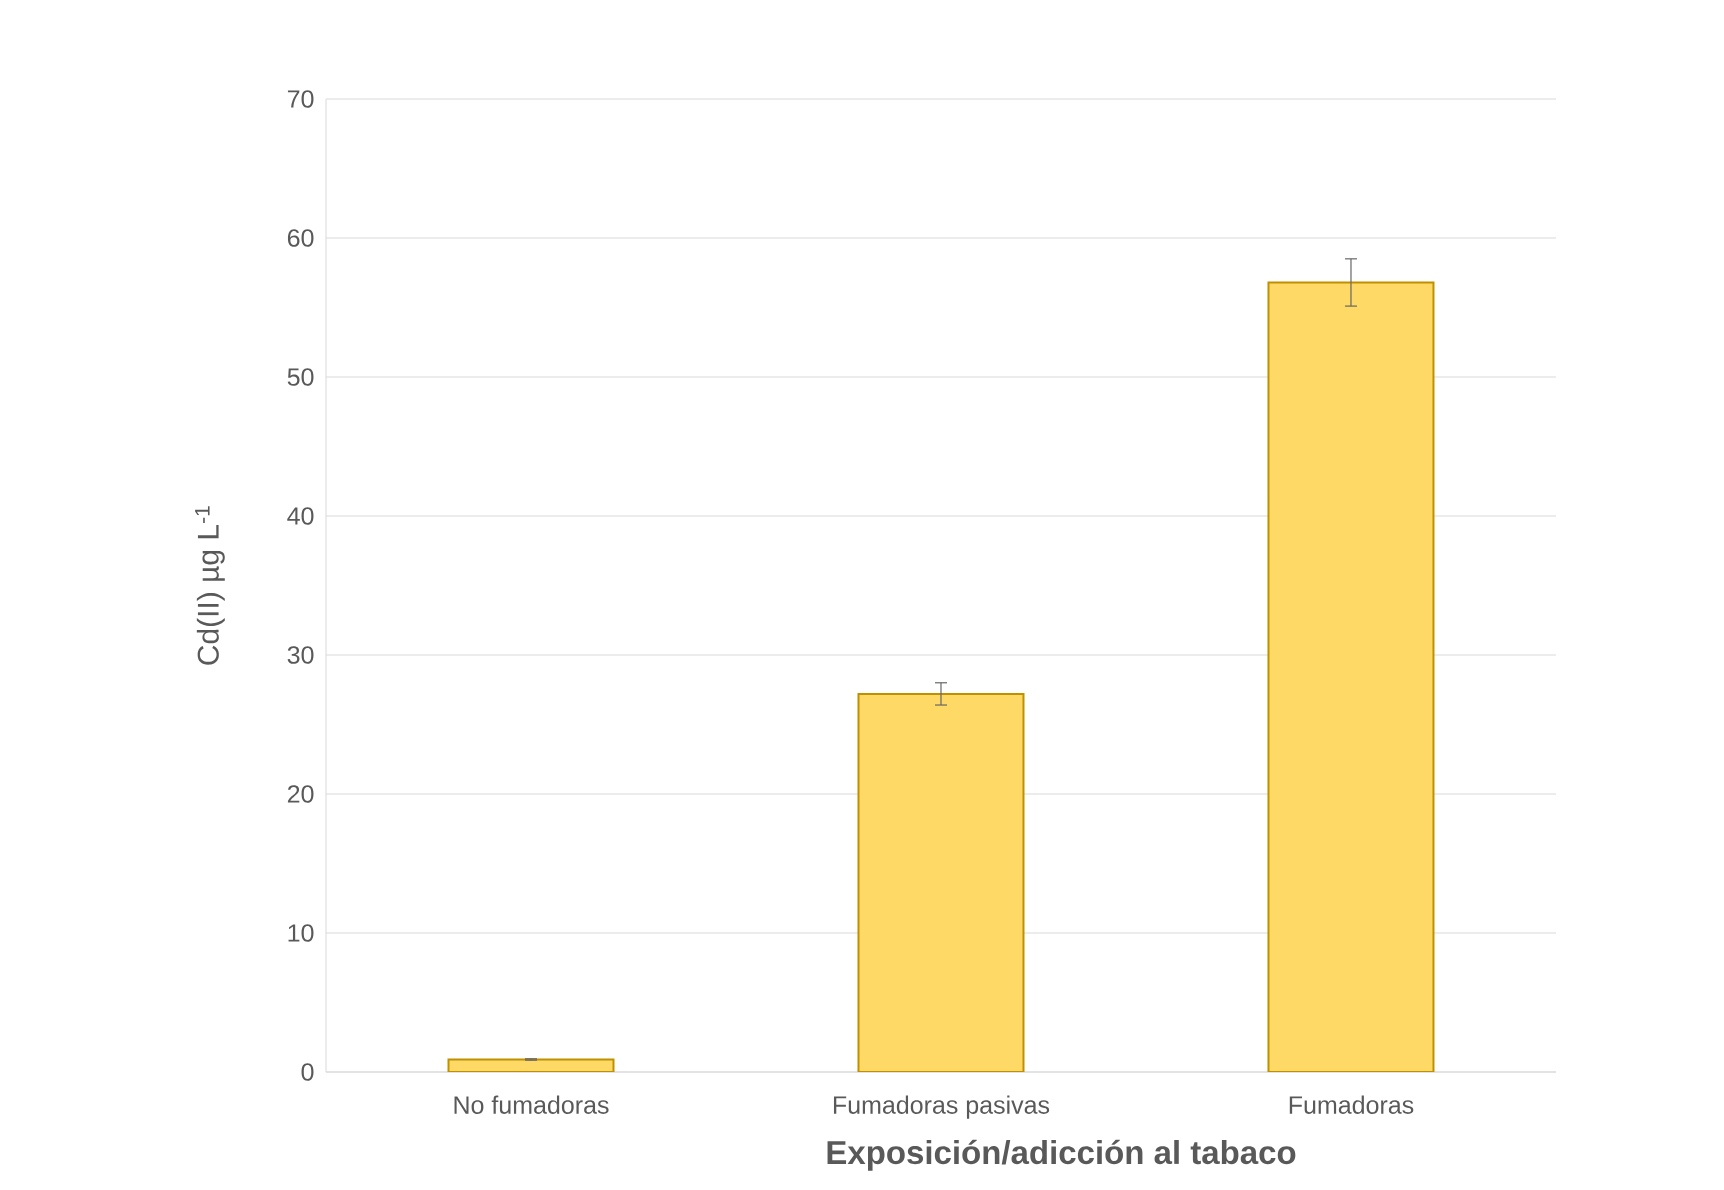 This screenshot has width=1724, height=1190. What do you see at coordinates (300, 377) in the screenshot?
I see `y-tick-label: 50` at bounding box center [300, 377].